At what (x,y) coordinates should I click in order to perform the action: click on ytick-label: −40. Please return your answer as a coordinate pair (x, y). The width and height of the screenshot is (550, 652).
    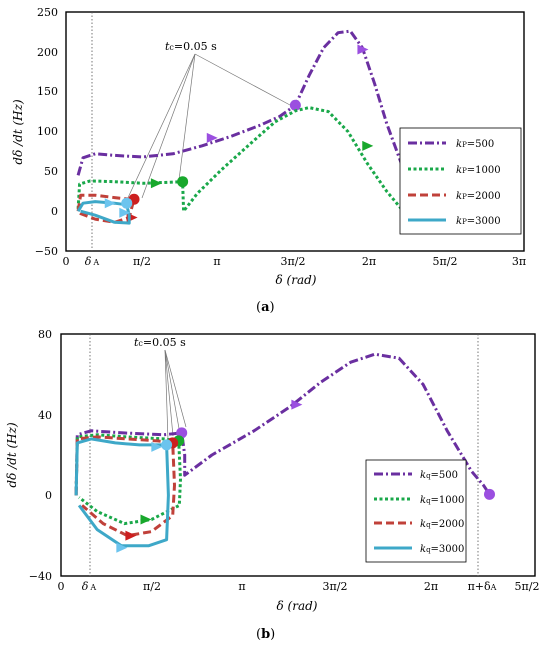
    Looking at the image, I should click on (40, 576).